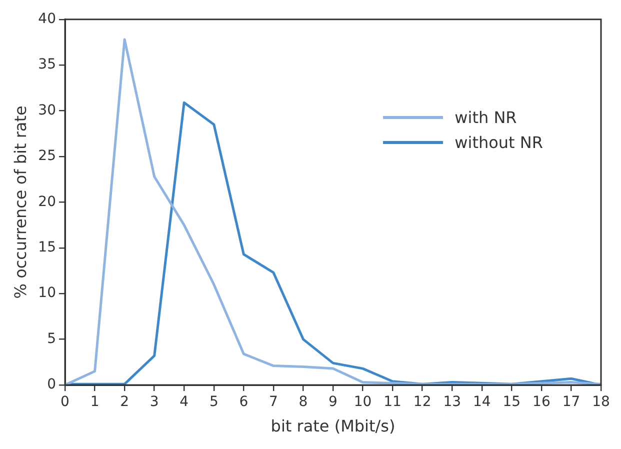 Image resolution: width=621 pixels, height=449 pixels. Describe the element at coordinates (303, 402) in the screenshot. I see `x-tick-label: 8` at that location.